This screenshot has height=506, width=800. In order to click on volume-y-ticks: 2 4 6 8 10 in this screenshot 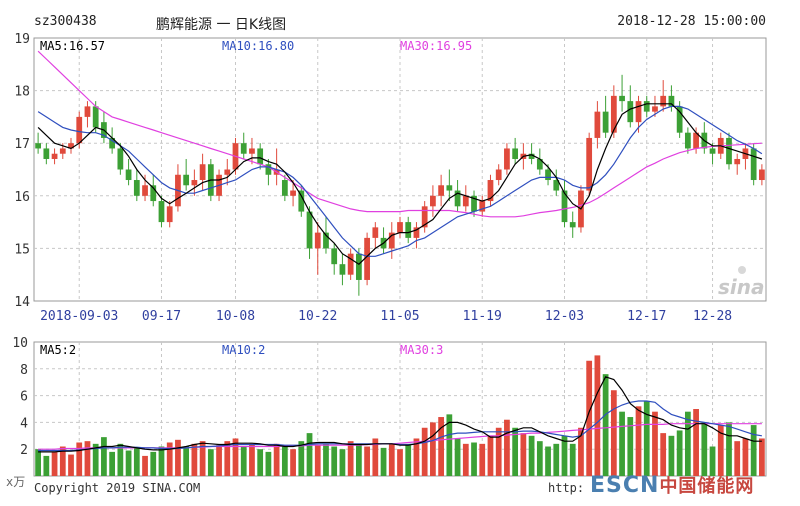, I will do `click(20, 397)`.